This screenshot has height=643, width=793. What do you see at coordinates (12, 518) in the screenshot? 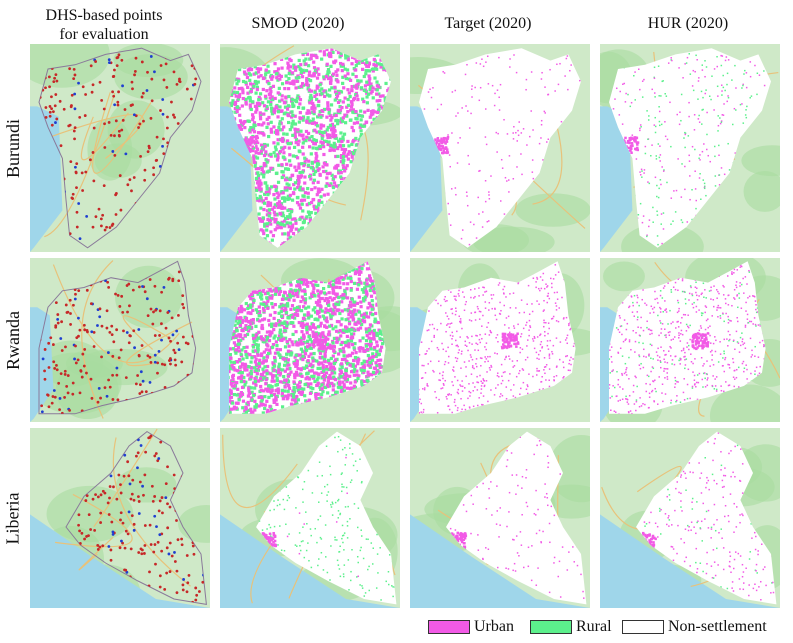
I see `row-label-liberia-text: Liberia` at bounding box center [12, 518].